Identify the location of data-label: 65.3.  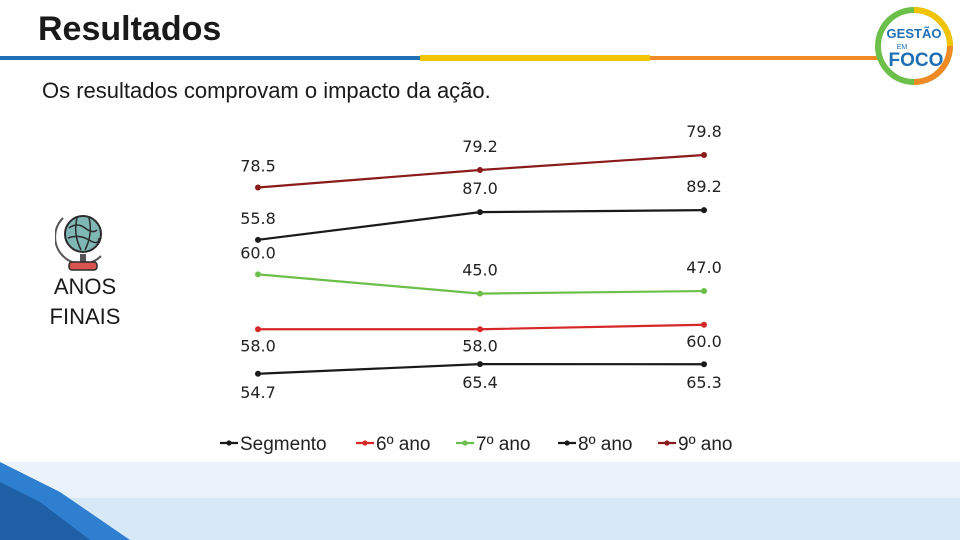
(704, 382).